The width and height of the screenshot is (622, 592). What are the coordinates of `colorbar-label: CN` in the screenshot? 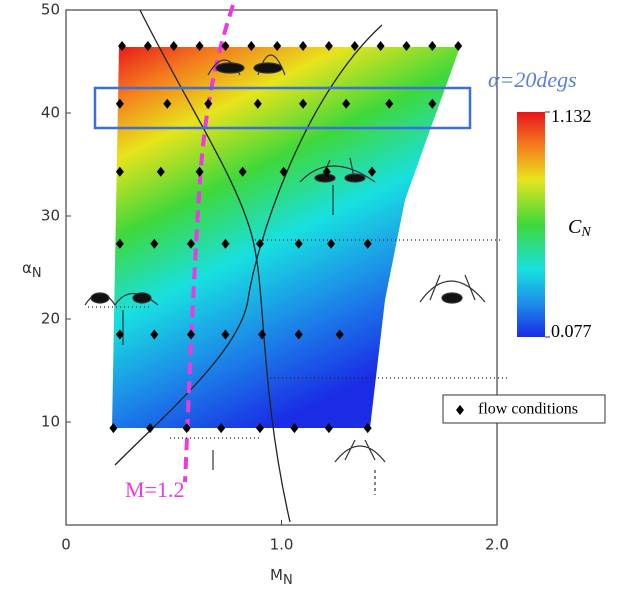 It's located at (579, 228).